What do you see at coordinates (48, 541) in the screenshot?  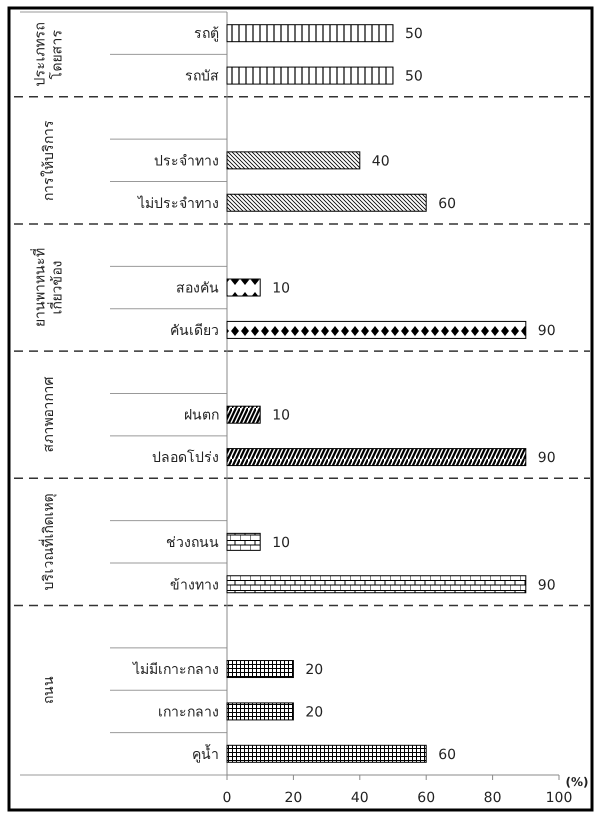 I see `text: บริเวณที่เกิดเหตุ` at bounding box center [48, 541].